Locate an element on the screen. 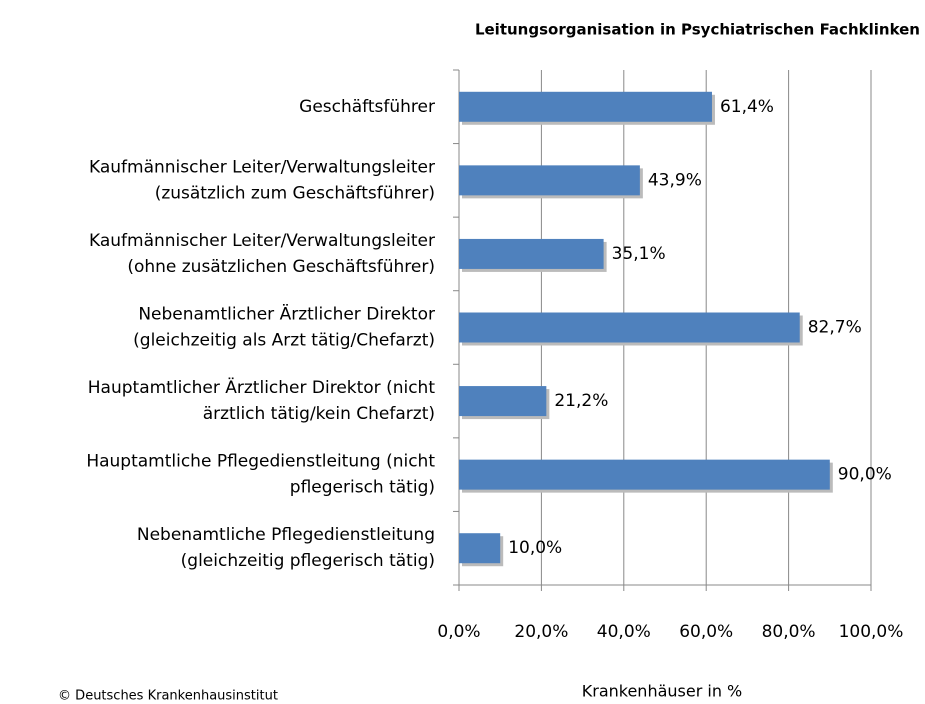 Image resolution: width=925 pixels, height=704 pixels. x-tick-label: 40,0% is located at coordinates (624, 632).